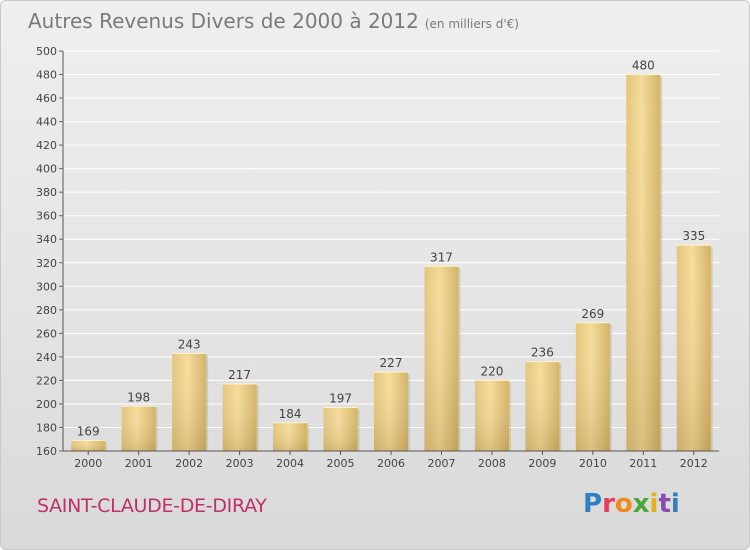 Image resolution: width=750 pixels, height=550 pixels. What do you see at coordinates (189, 463) in the screenshot?
I see `x-tick-label: 2002` at bounding box center [189, 463].